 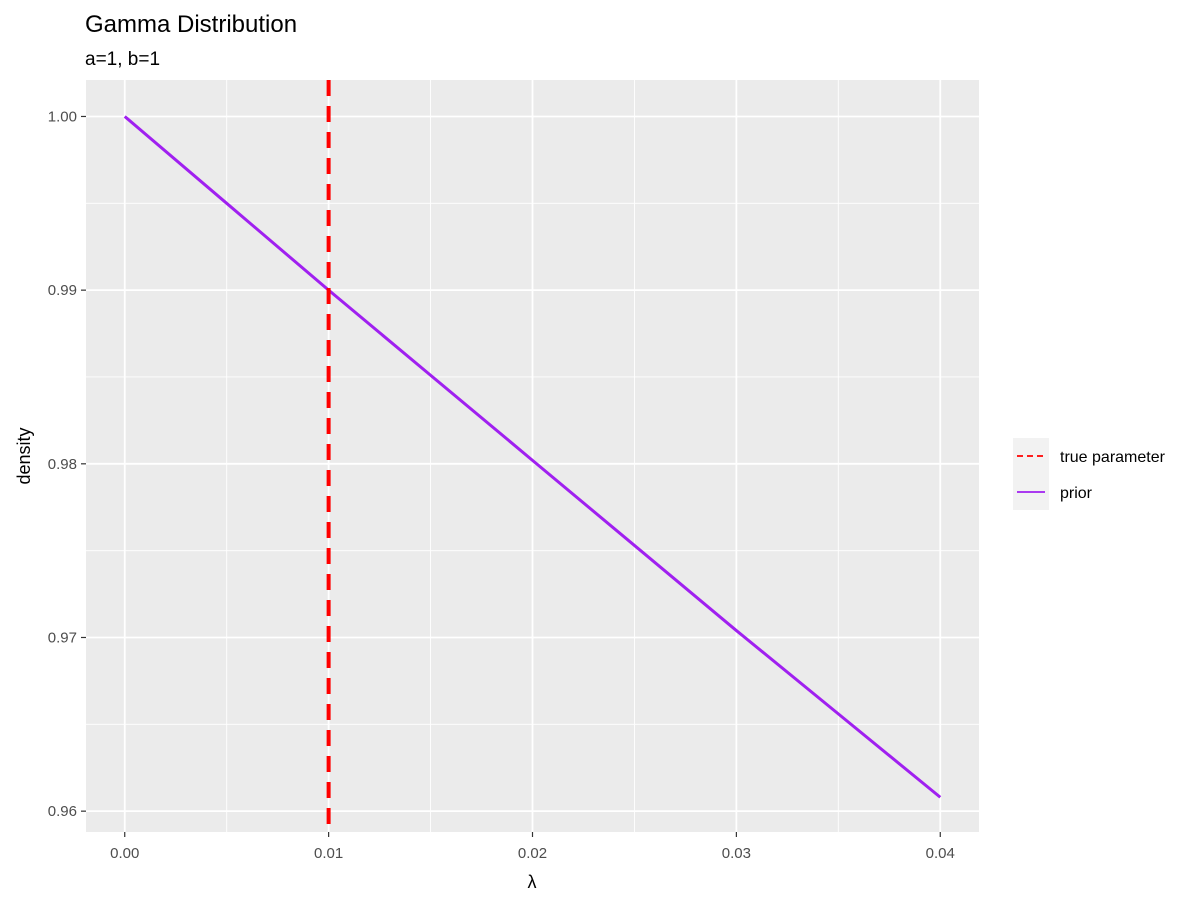 I want to click on x-axis: 0.00 0.01 0.02 0.03 0.04, so click(x=532, y=847).